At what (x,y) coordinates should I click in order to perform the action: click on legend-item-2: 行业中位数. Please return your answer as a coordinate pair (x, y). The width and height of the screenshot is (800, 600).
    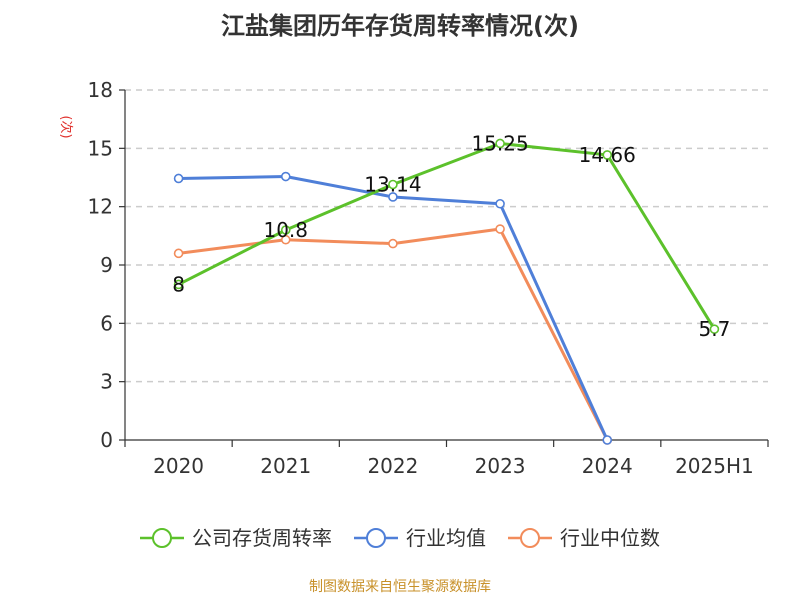
    Looking at the image, I should click on (584, 538).